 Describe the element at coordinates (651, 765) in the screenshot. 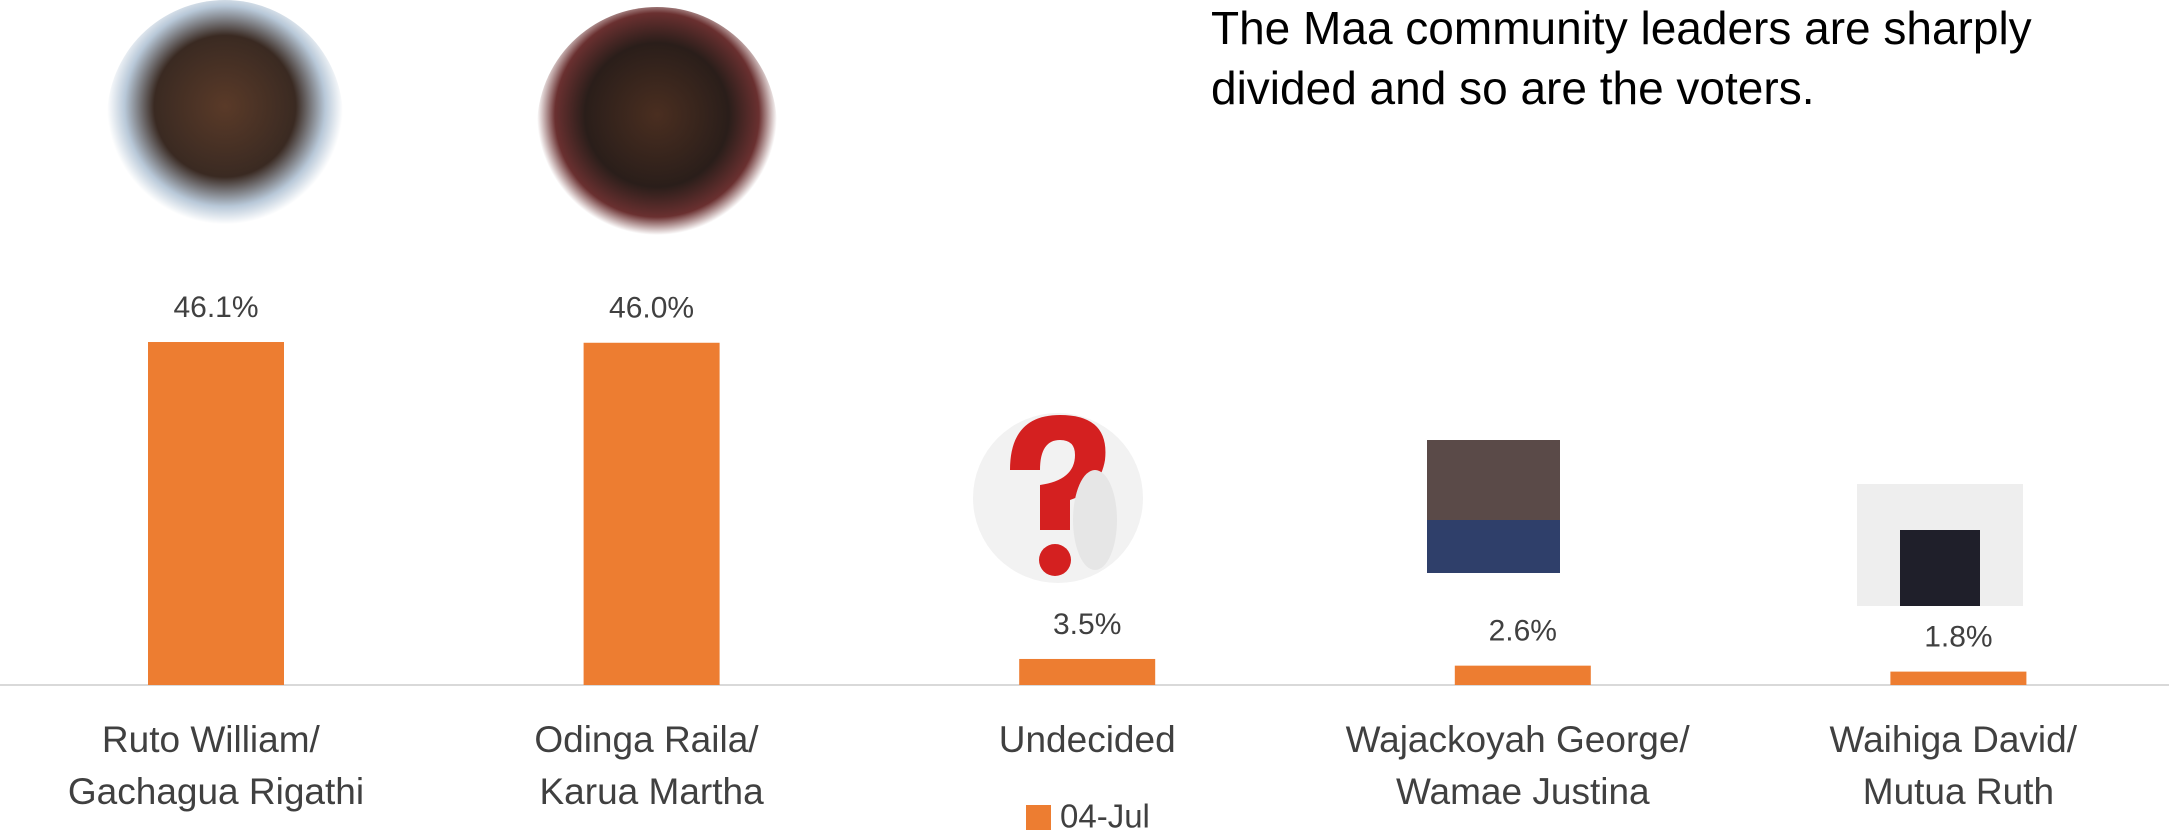

I see `x-tick-label: Odinga Raila/ Karua Martha` at that location.